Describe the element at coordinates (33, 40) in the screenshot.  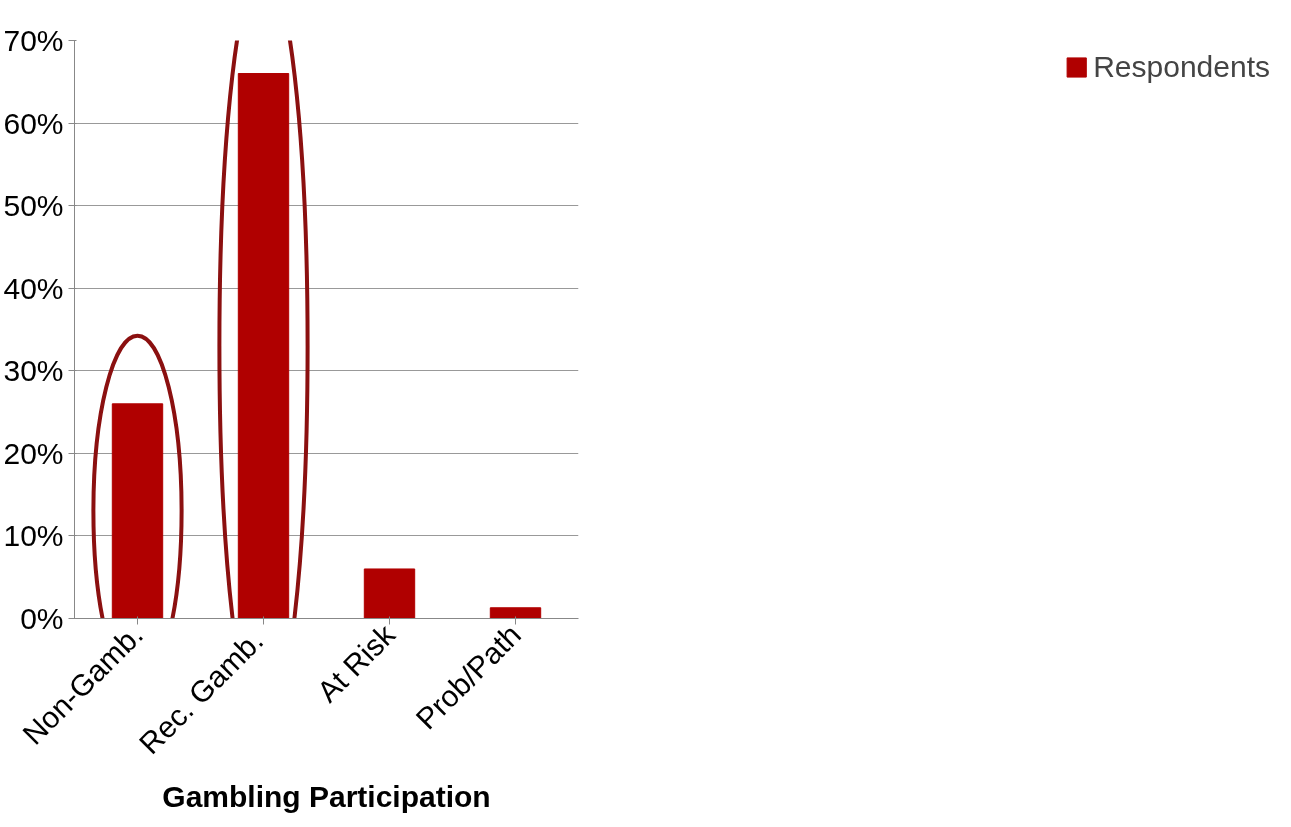
I see `y-tick-label: 70%` at that location.